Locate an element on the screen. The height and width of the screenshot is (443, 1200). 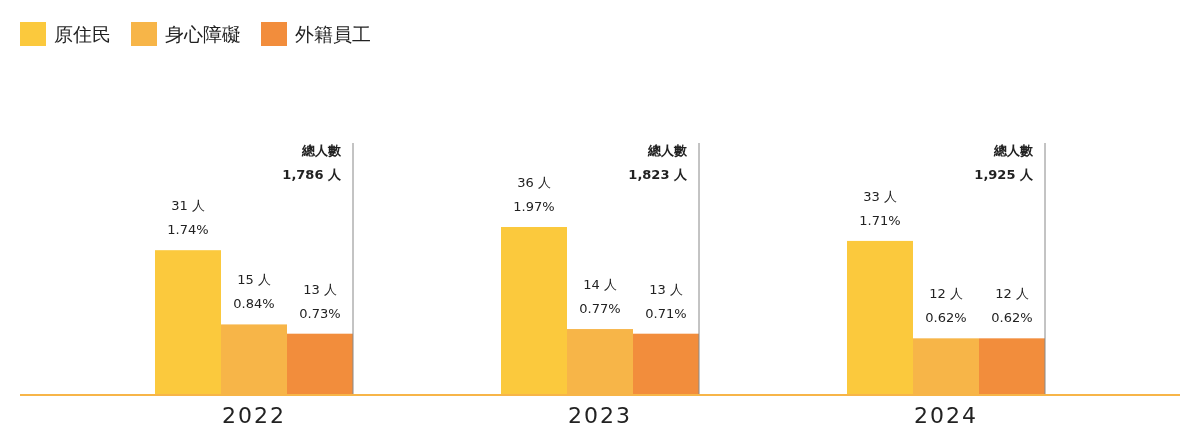
data-label: 13 人 0.73% is located at coordinates (320, 301).